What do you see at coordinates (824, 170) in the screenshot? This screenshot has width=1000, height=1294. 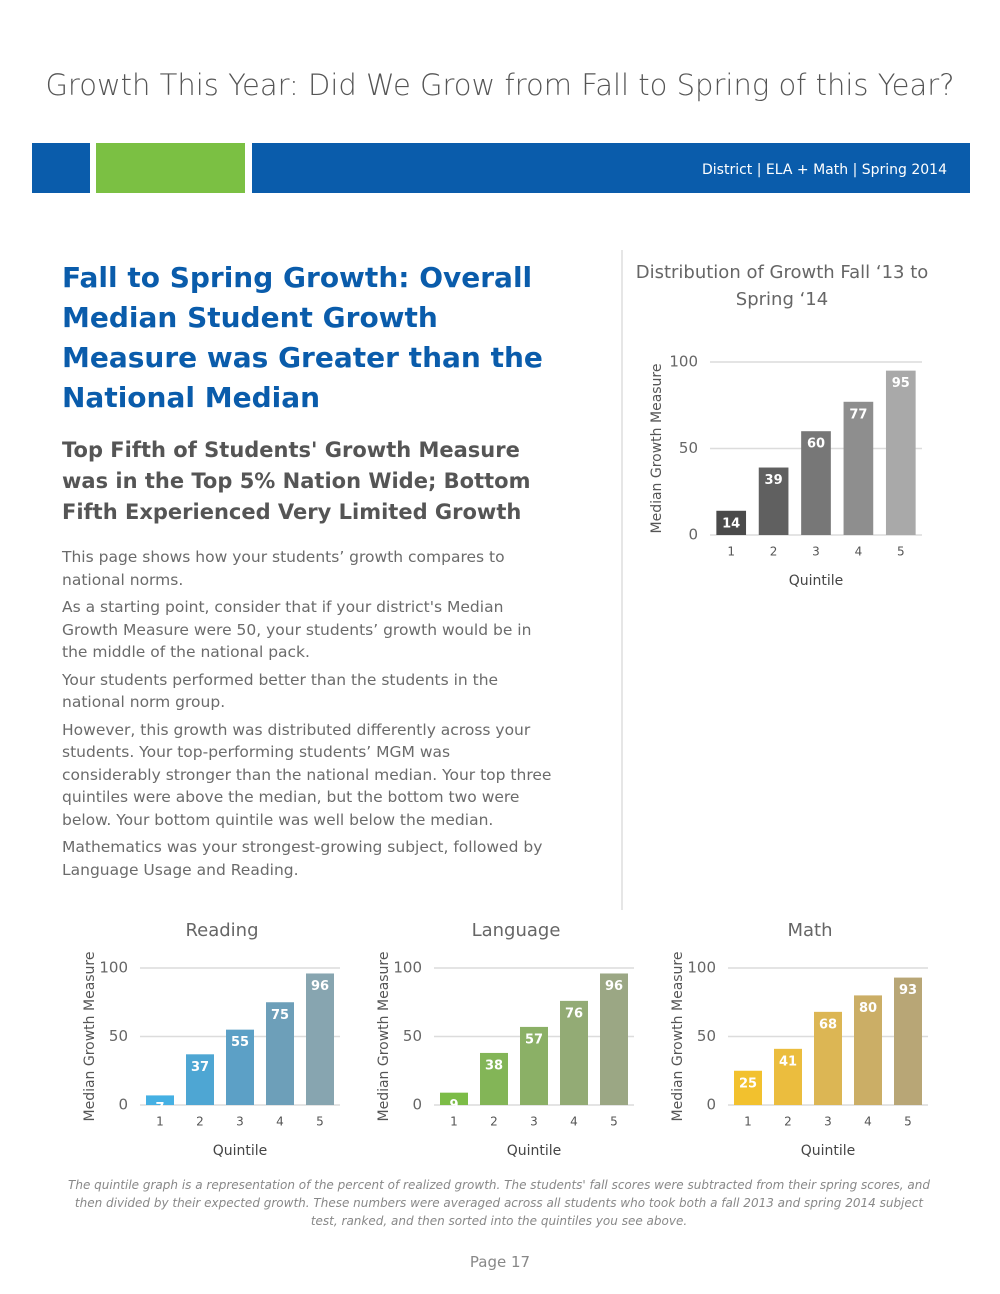 I see `banner-text: District | ELA + Math | Spring 2014` at bounding box center [824, 170].